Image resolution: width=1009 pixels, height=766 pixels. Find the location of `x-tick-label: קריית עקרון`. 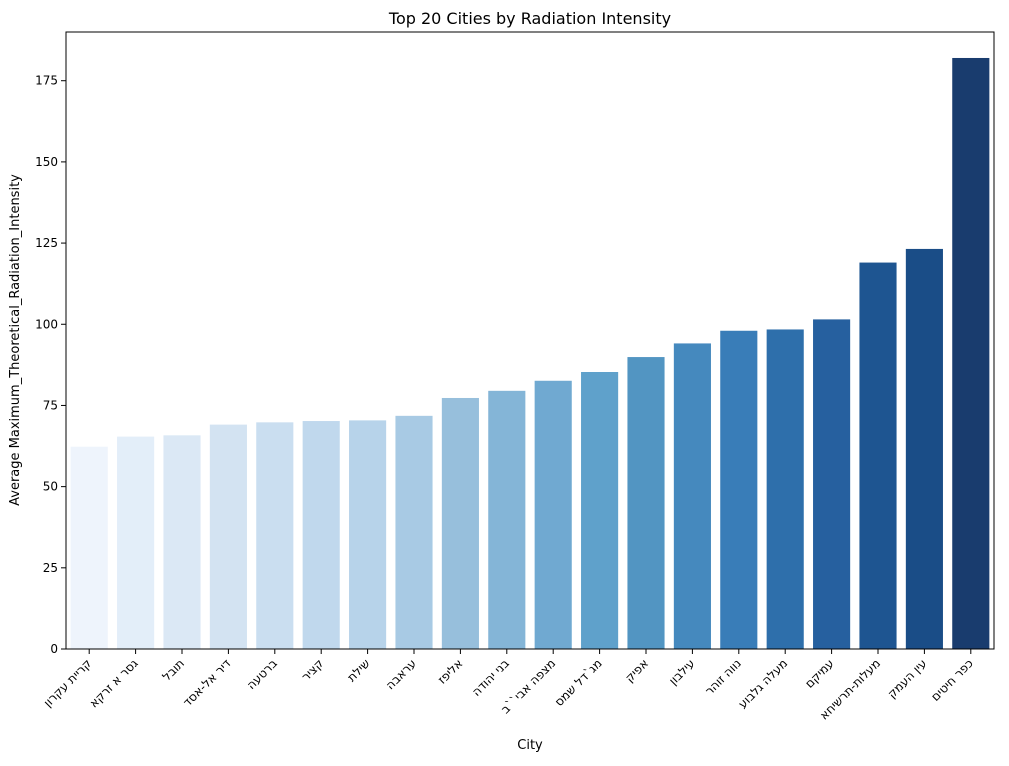

x-tick-label: קריית עקרון is located at coordinates (68, 683).